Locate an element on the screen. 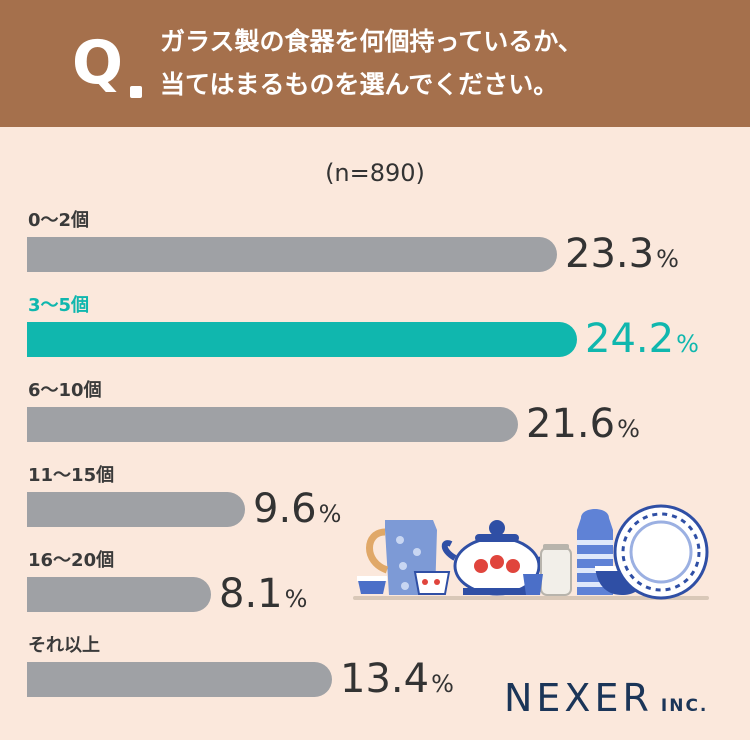 The height and width of the screenshot is (740, 750). category-label: 11〜15個 is located at coordinates (71, 475).